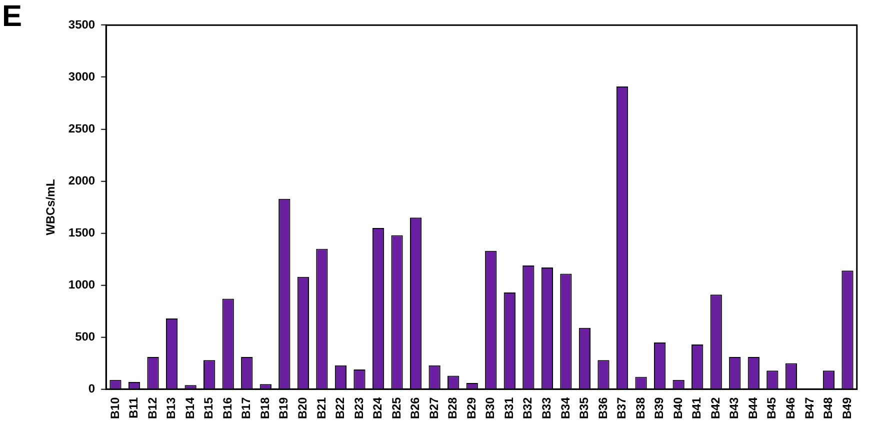  What do you see at coordinates (734, 408) in the screenshot?
I see `x-tick-label: B43` at bounding box center [734, 408].